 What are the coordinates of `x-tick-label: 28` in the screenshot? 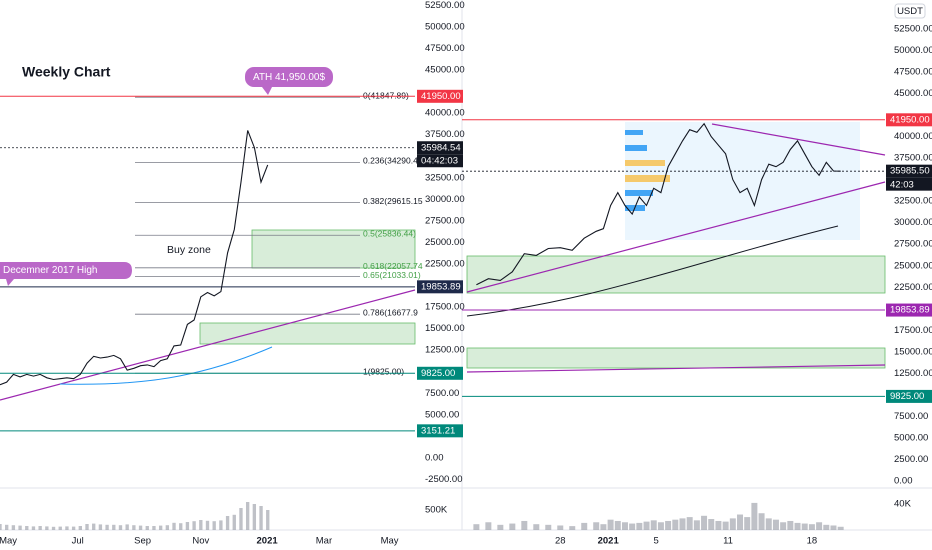 It's located at (560, 541).